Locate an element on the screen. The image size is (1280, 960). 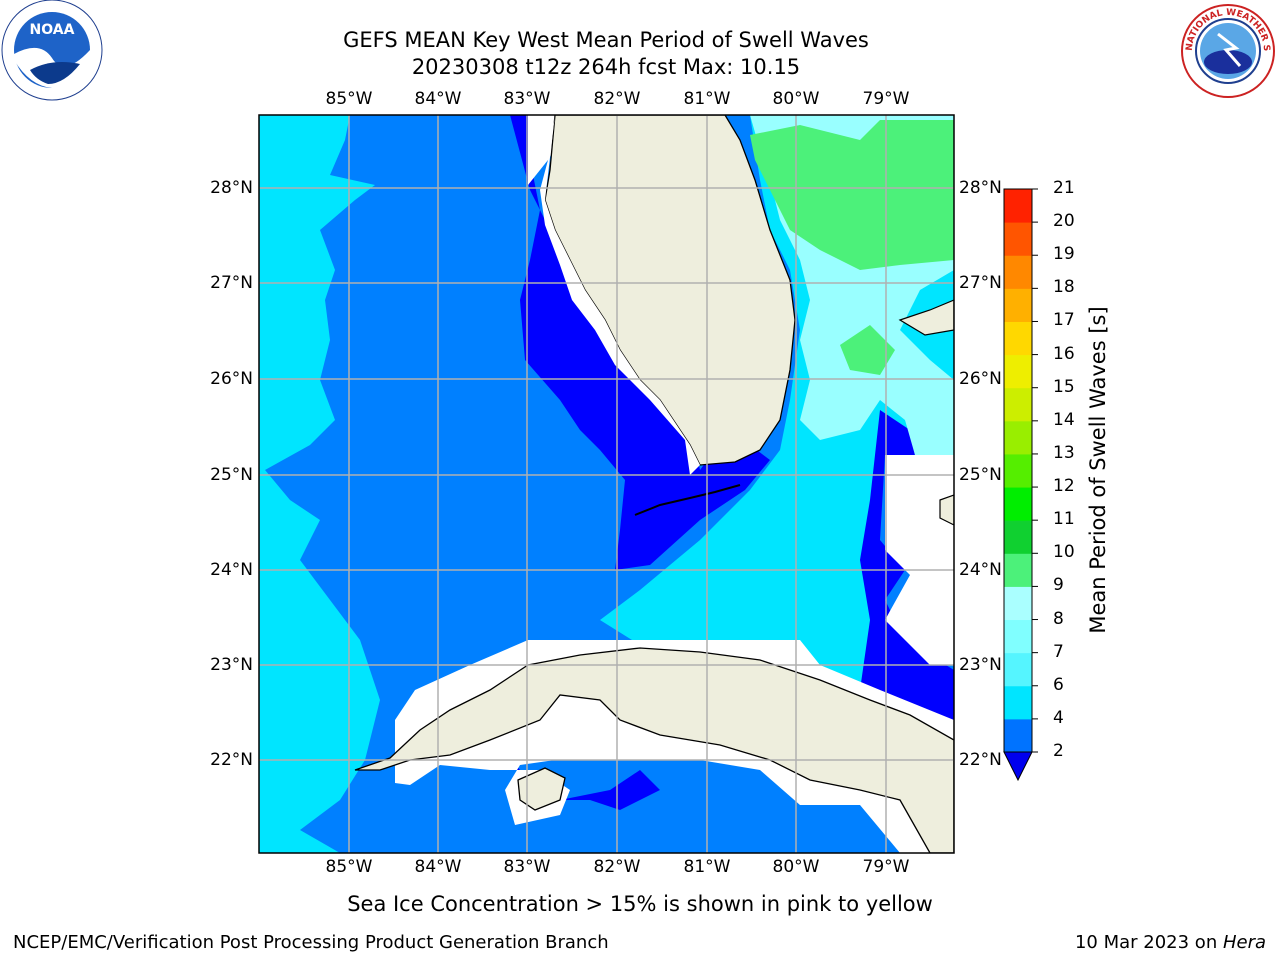
colorbar-tick-label-0: 2 is located at coordinates (1058, 751).